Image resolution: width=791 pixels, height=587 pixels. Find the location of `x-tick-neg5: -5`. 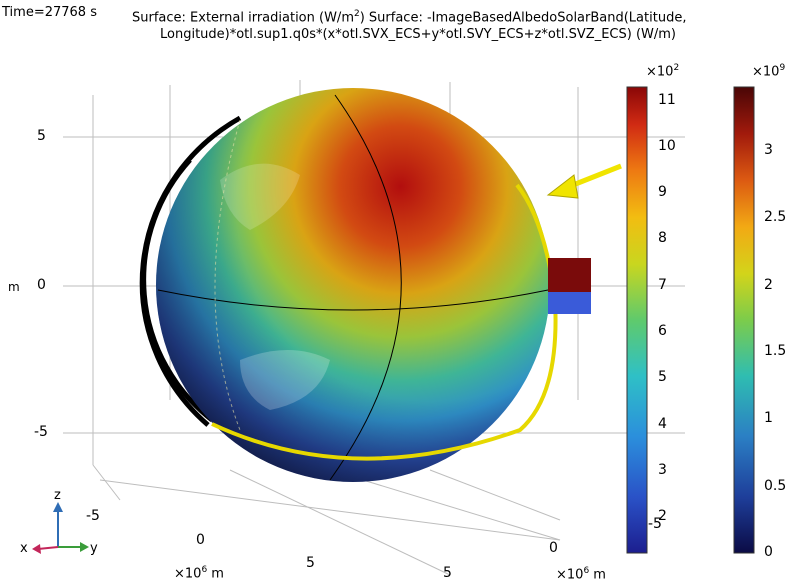

x-tick-neg5: -5 is located at coordinates (93, 516).